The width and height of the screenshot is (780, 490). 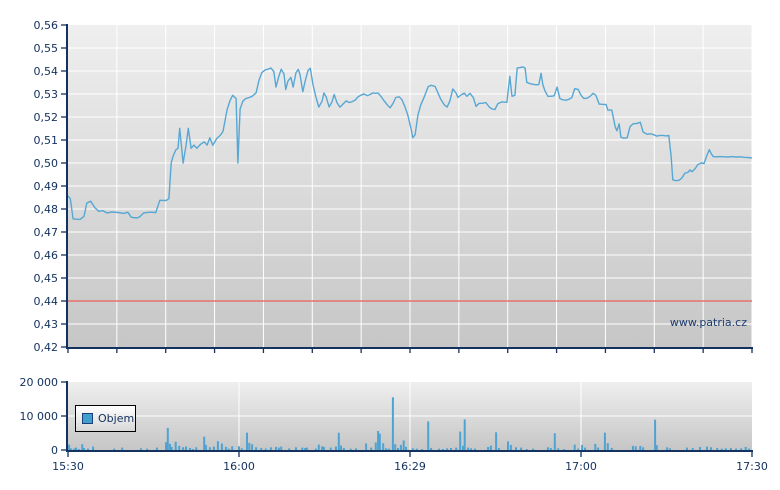 What do you see at coordinates (46, 186) in the screenshot?
I see `price-y-tick-label: 0,49` at bounding box center [46, 186].